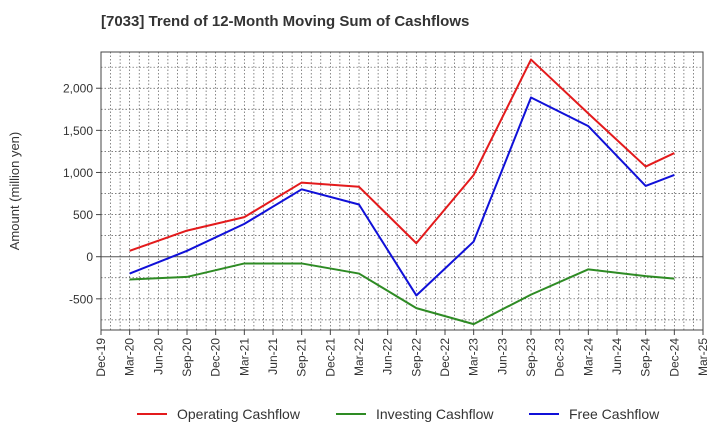 The width and height of the screenshot is (720, 440). Describe the element at coordinates (614, 414) in the screenshot. I see `legend-label: Free Cashflow` at that location.